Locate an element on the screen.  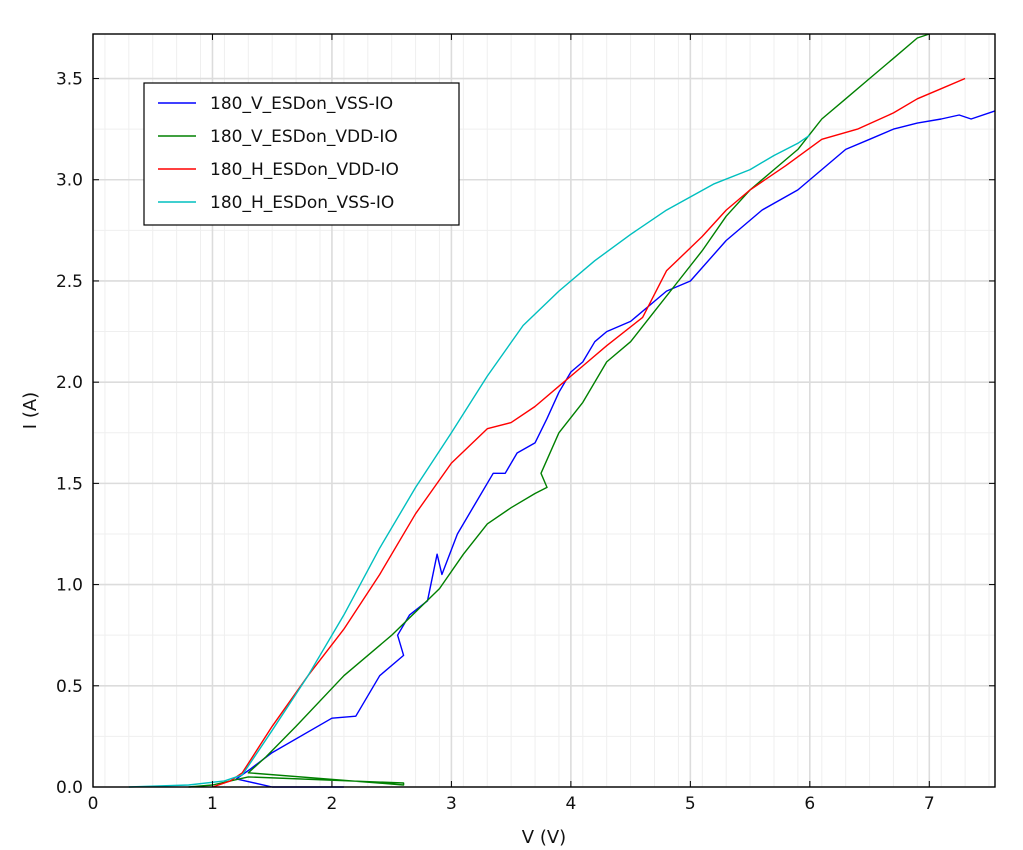
legend-label: 180_H_ESDon_VSS-IO is located at coordinates (302, 203).